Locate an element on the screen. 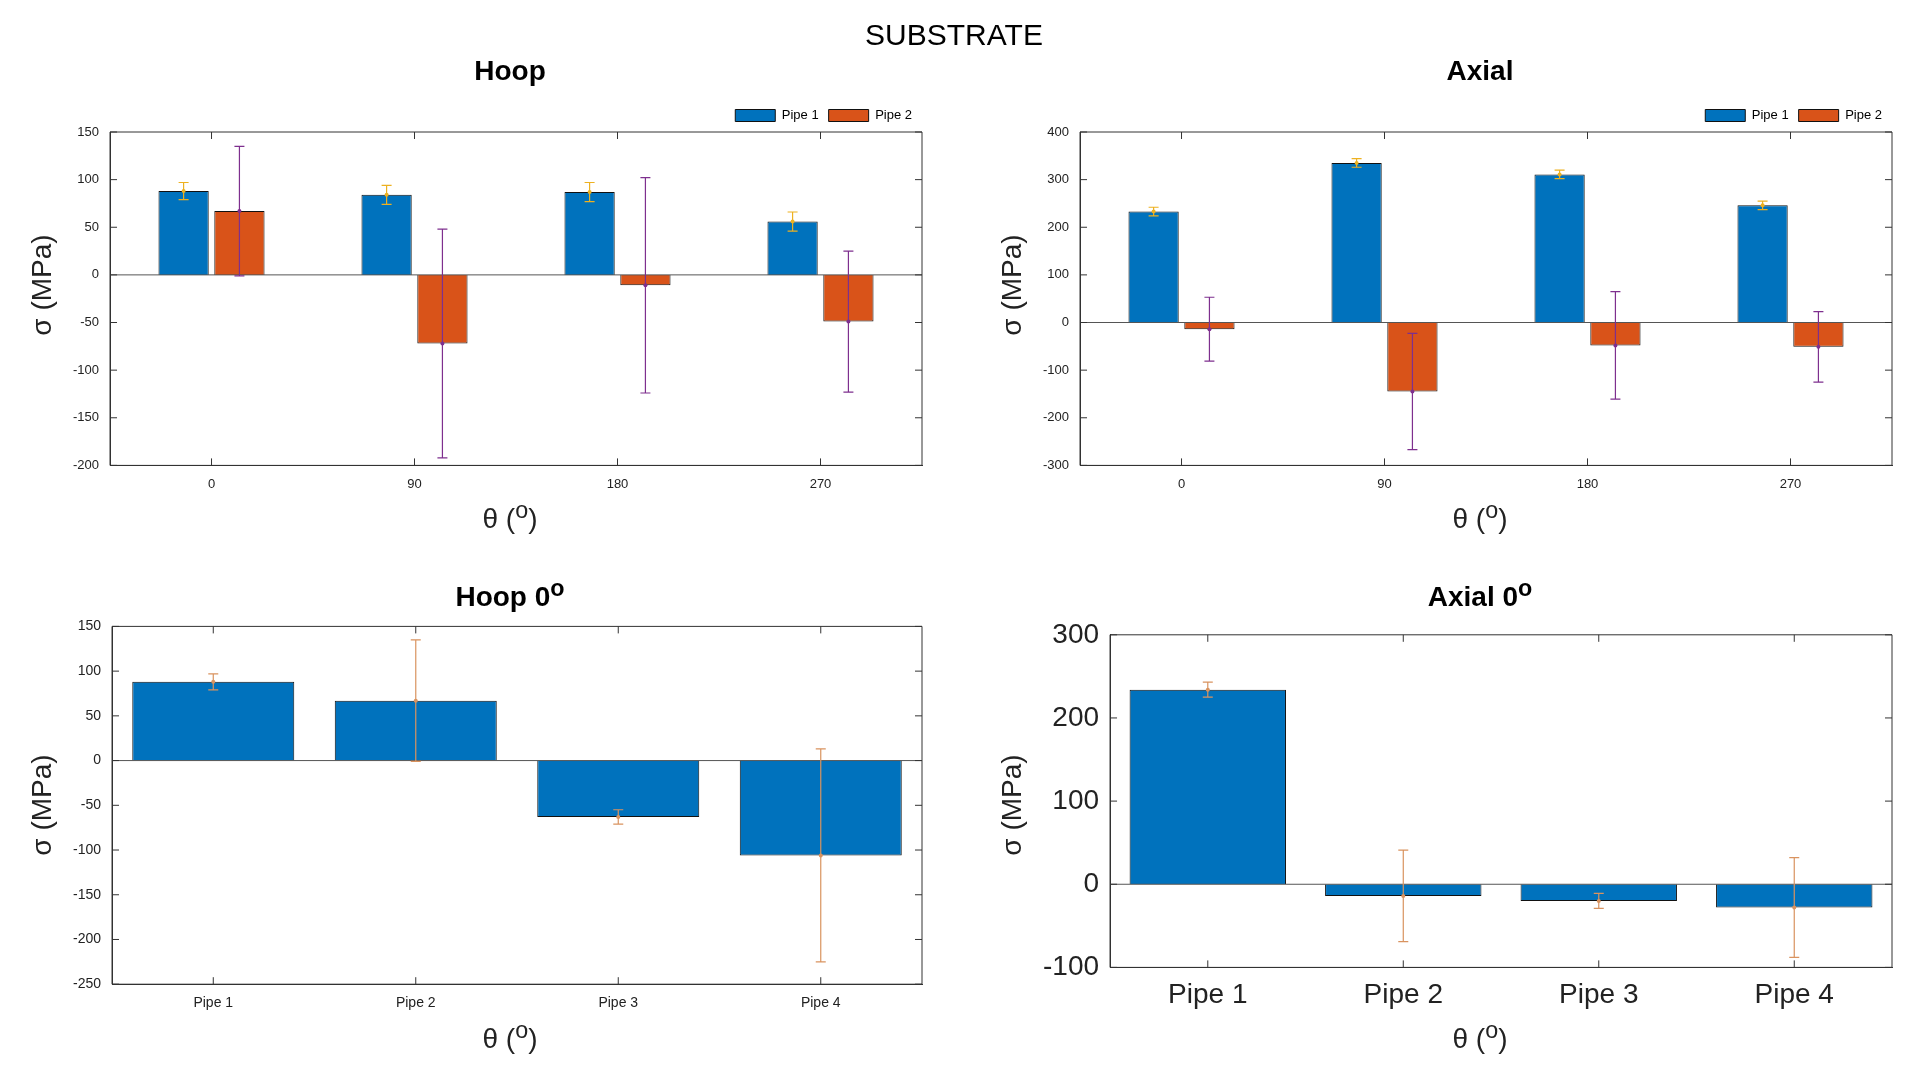  y-tick-label: 400 is located at coordinates (1058, 131).